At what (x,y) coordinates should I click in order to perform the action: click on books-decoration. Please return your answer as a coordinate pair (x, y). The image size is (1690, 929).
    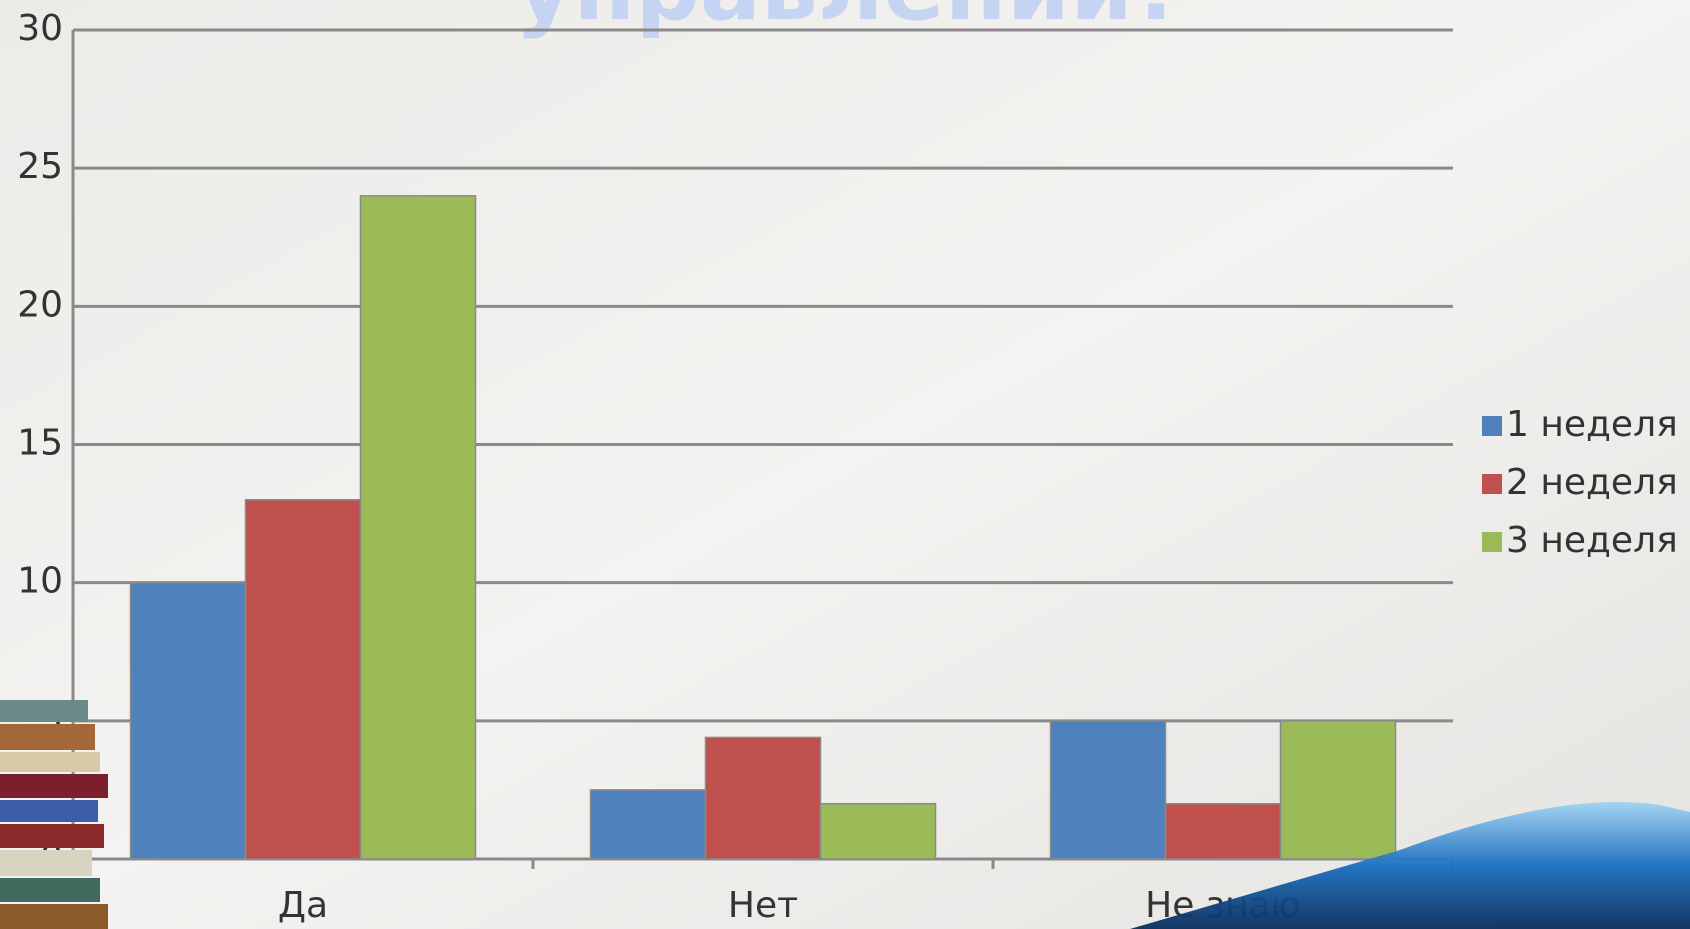
    Looking at the image, I should click on (54, 814).